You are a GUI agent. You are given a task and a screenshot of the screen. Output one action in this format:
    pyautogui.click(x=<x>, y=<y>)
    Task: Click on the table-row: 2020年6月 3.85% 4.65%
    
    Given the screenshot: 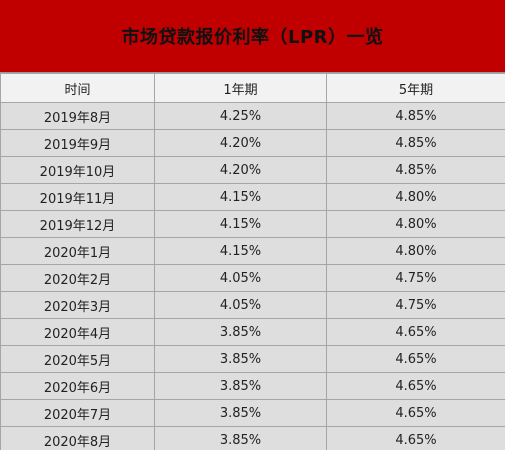 What is the action you would take?
    pyautogui.click(x=252, y=386)
    